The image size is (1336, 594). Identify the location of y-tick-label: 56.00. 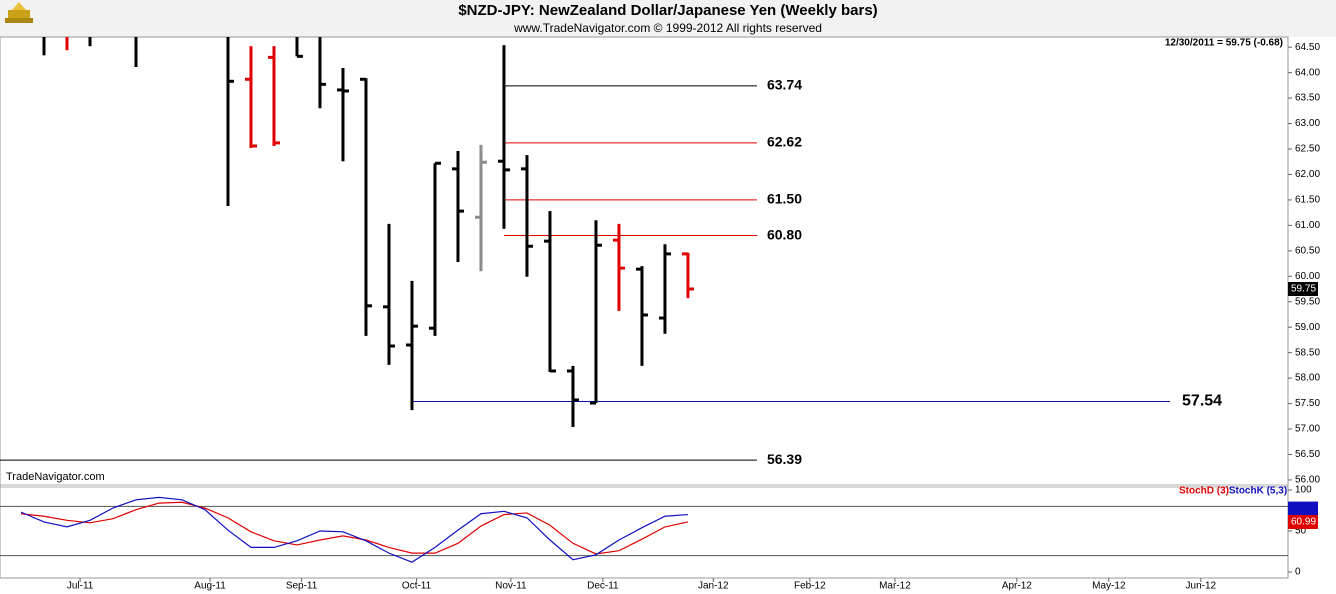
(1307, 480).